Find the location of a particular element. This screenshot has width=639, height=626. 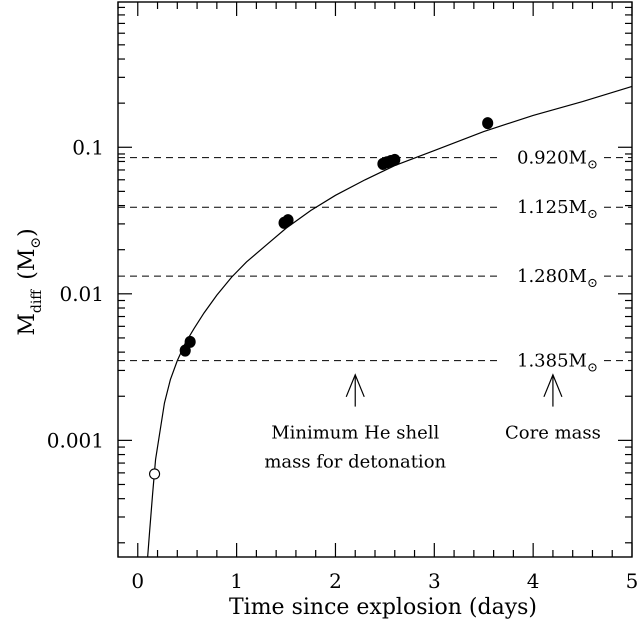

x-tick-label: 5 is located at coordinates (632, 581).